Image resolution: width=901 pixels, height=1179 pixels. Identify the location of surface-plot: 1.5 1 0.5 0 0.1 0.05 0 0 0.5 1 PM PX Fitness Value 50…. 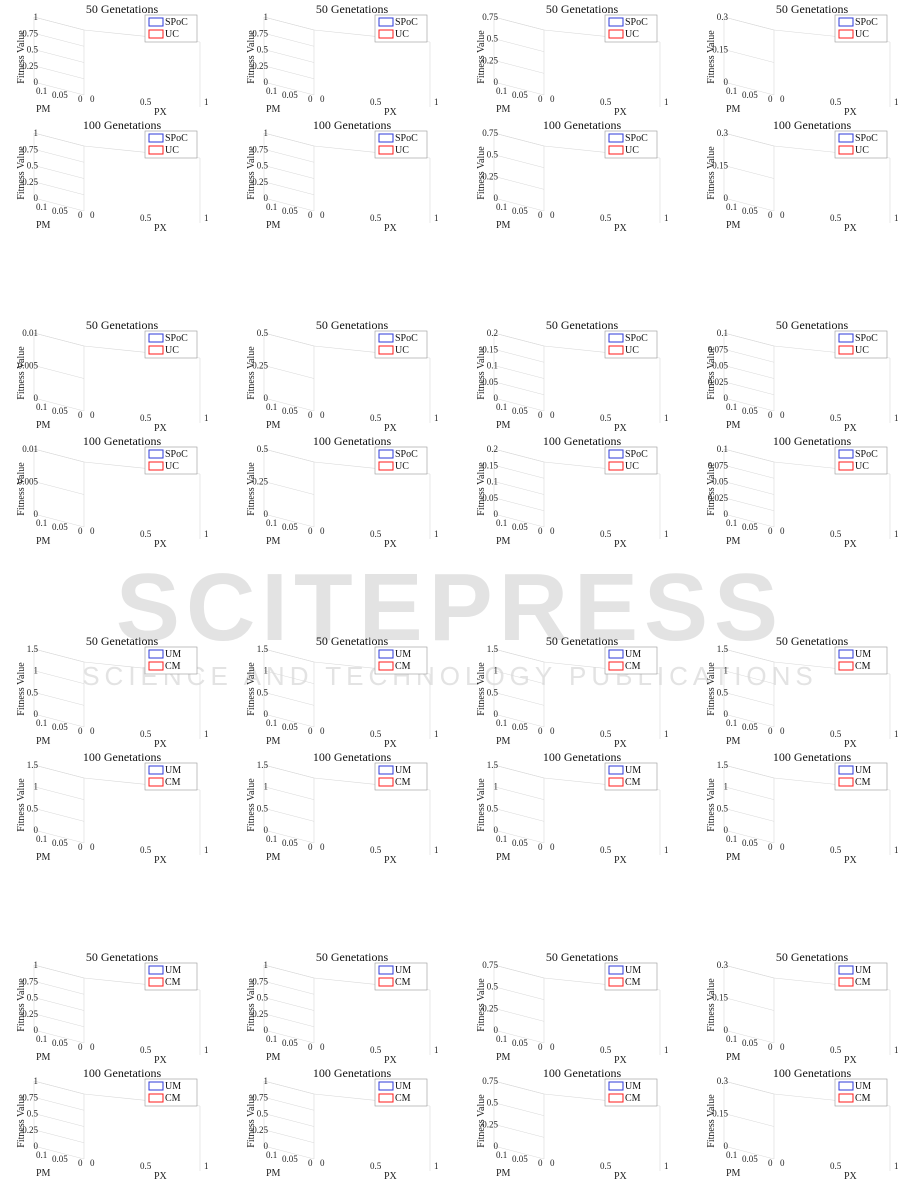
(574, 692).